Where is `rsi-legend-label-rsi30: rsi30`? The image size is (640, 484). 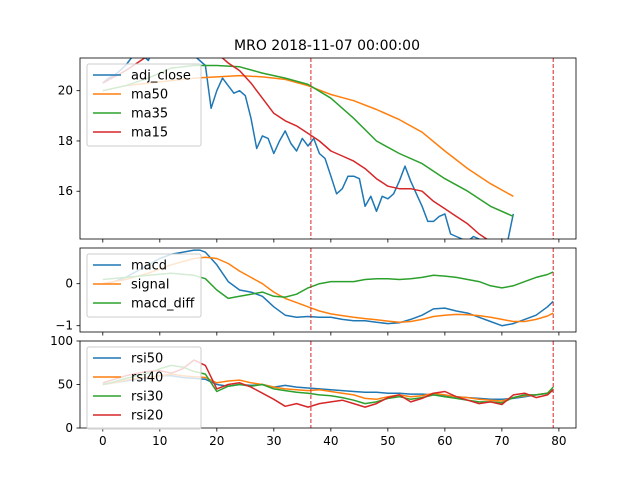
rsi-legend-label-rsi30: rsi30 is located at coordinates (147, 397).